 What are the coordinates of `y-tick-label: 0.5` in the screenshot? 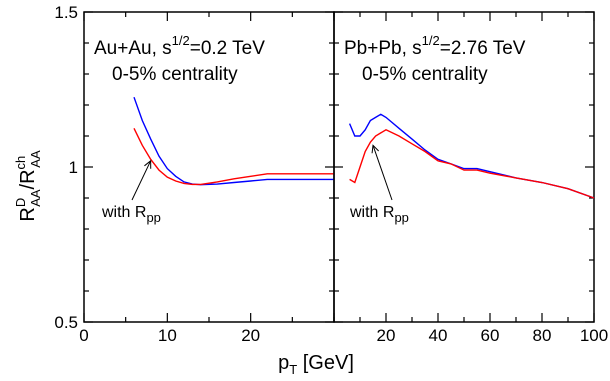 It's located at (66, 322).